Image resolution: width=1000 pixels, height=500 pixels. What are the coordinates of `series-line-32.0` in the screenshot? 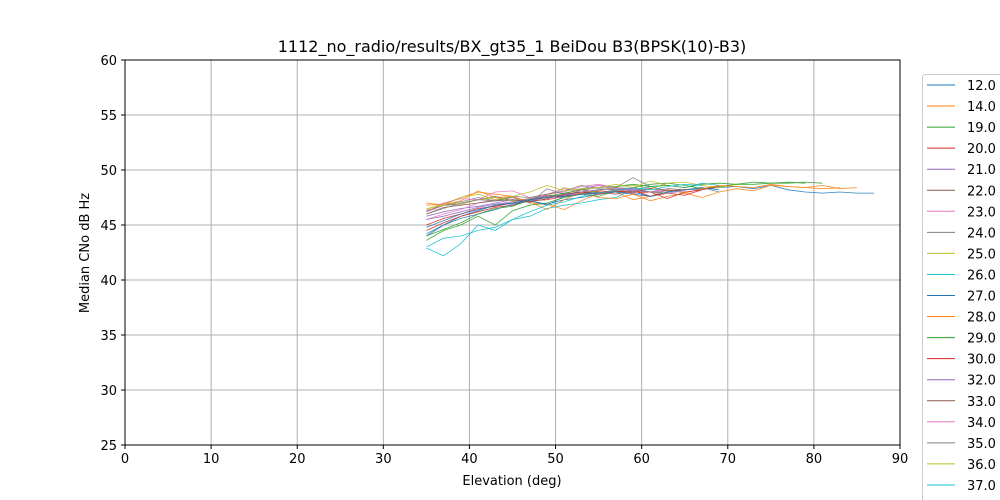 It's located at (547, 204).